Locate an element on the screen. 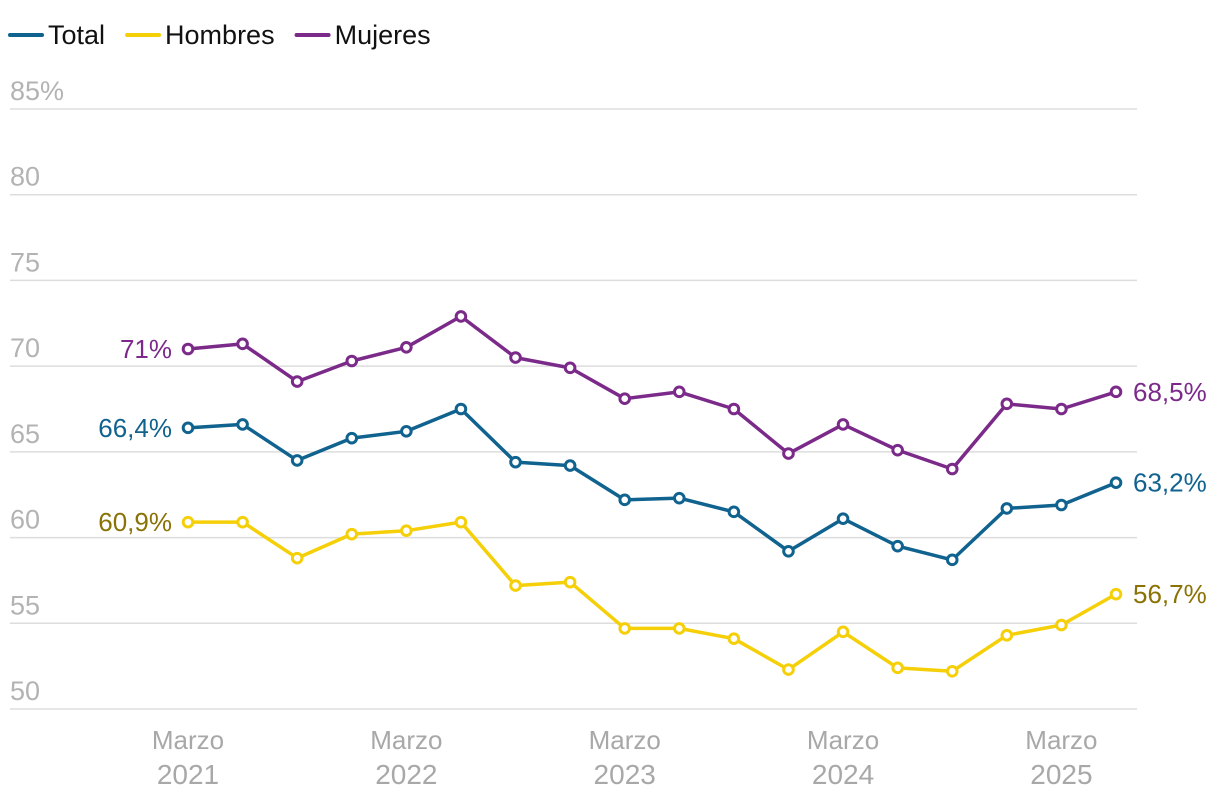 Image resolution: width=1220 pixels, height=798 pixels. x-tick-year-2024: 2024 is located at coordinates (843, 774).